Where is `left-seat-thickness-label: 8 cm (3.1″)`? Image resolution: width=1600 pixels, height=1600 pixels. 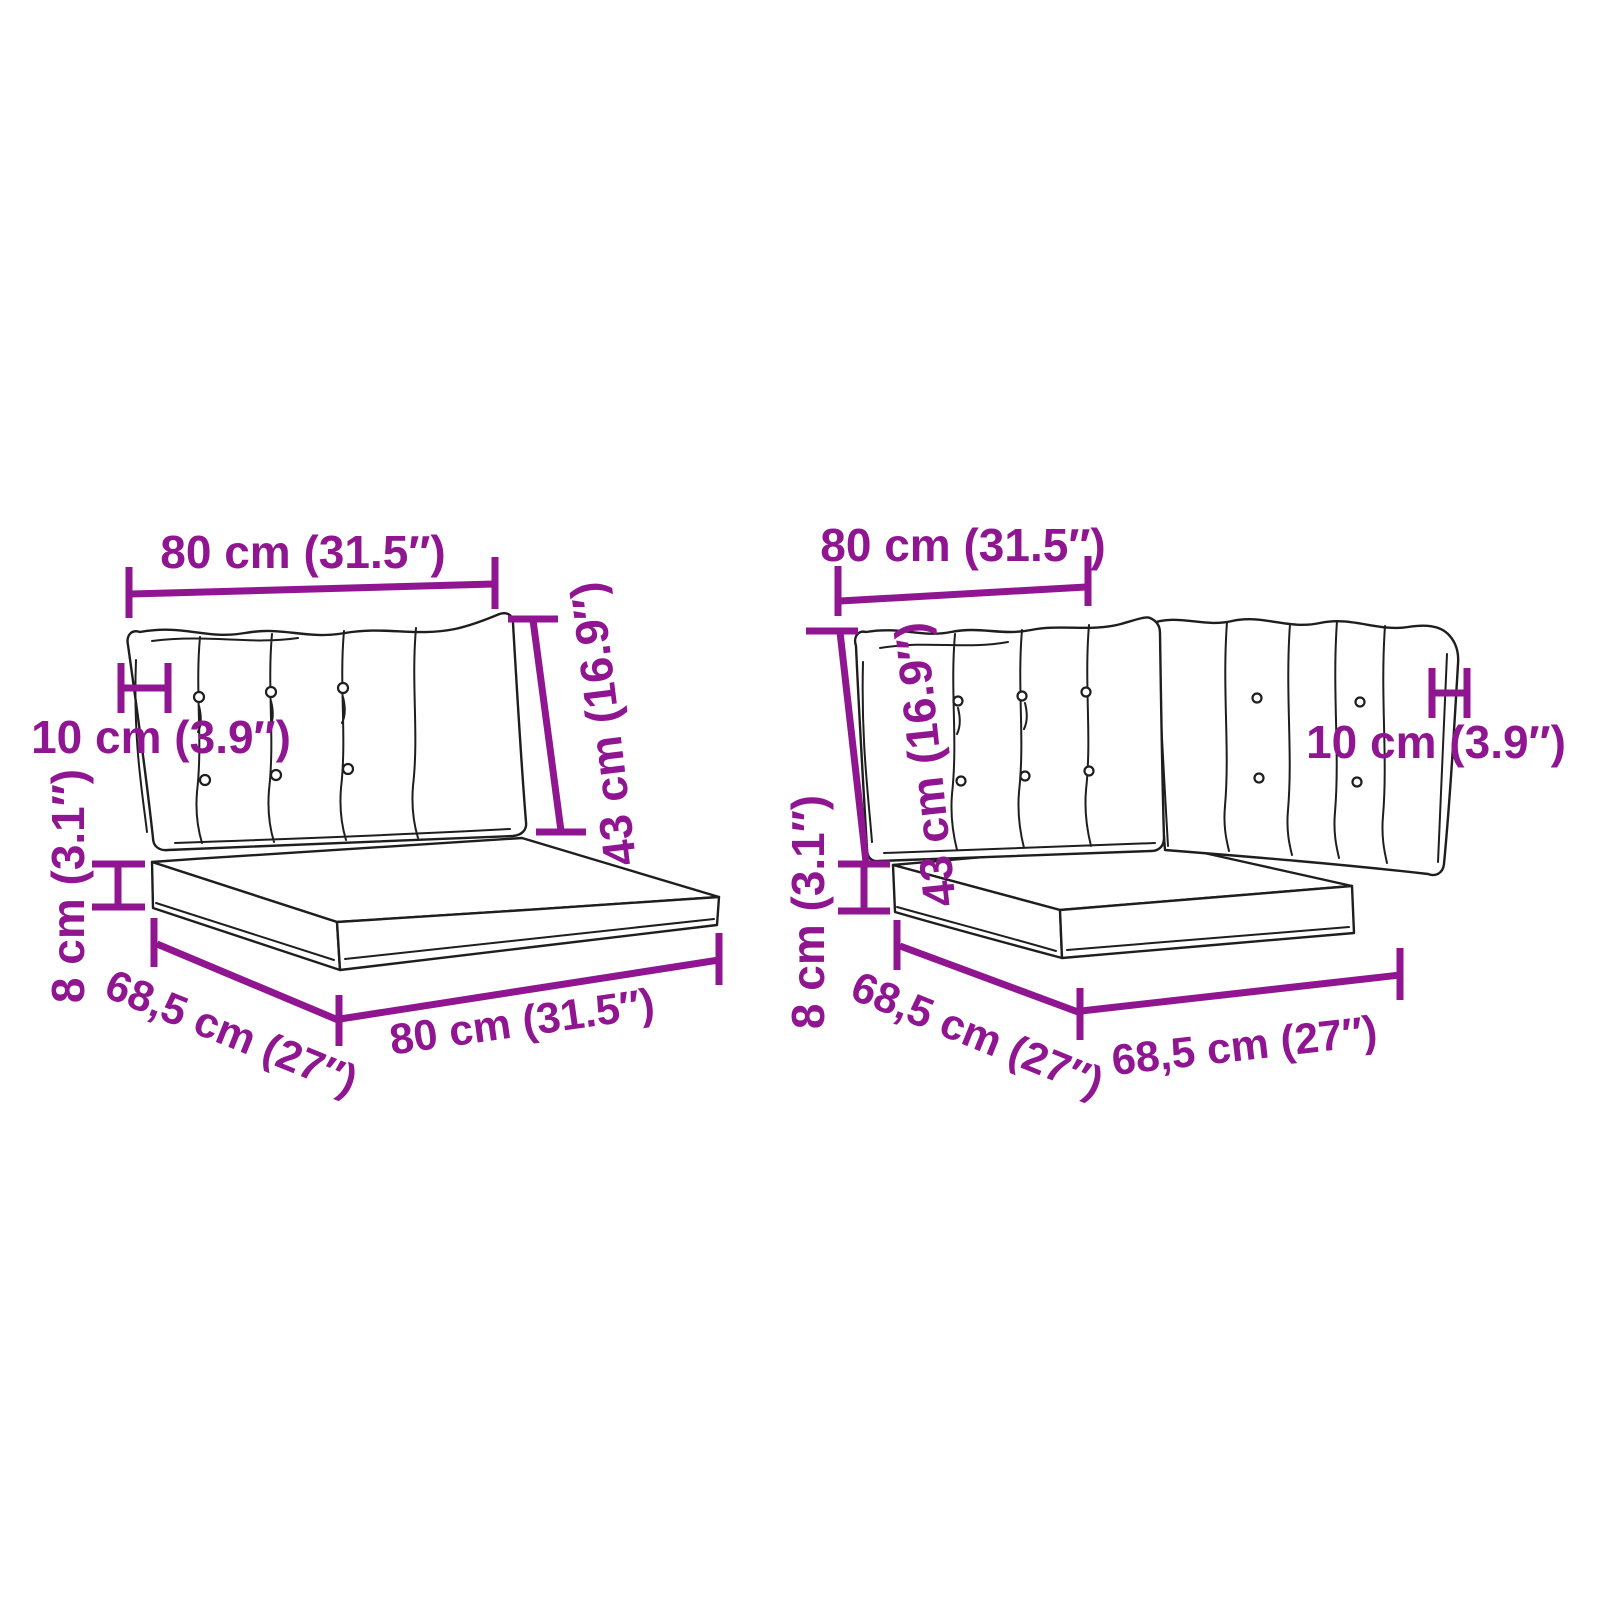
left-seat-thickness-label: 8 cm (3.1″) is located at coordinates (68, 886).